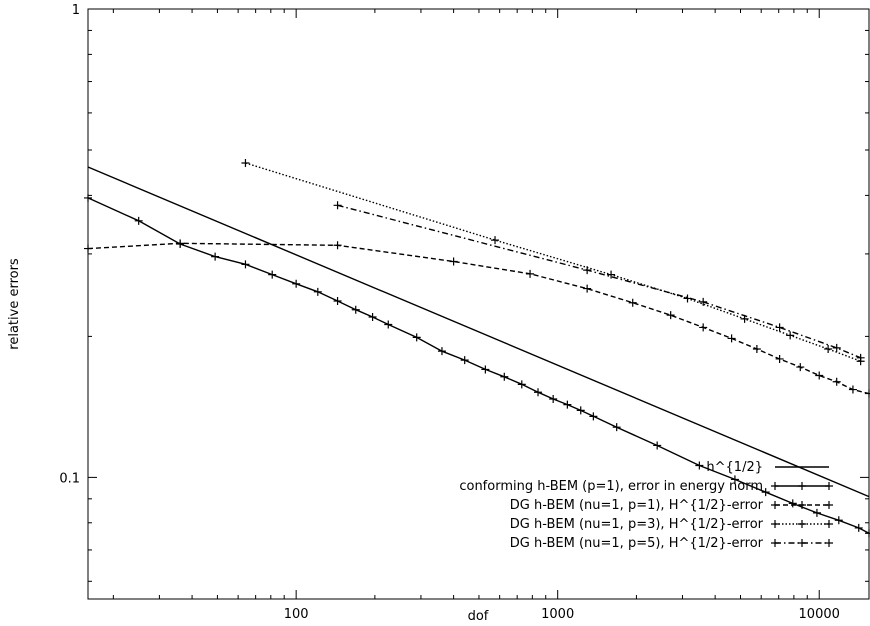 This screenshot has height=626, width=870. Describe the element at coordinates (637, 543) in the screenshot. I see `legend-label: DG h-BEM (nu=1, p=5), H^{1/2}-error` at that location.